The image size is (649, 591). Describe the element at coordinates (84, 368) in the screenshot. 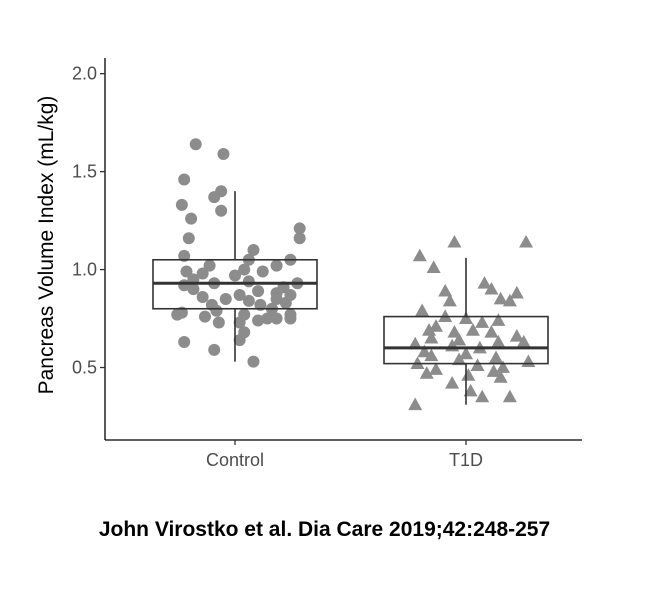

I see `y-tick-label: 0.5` at that location.